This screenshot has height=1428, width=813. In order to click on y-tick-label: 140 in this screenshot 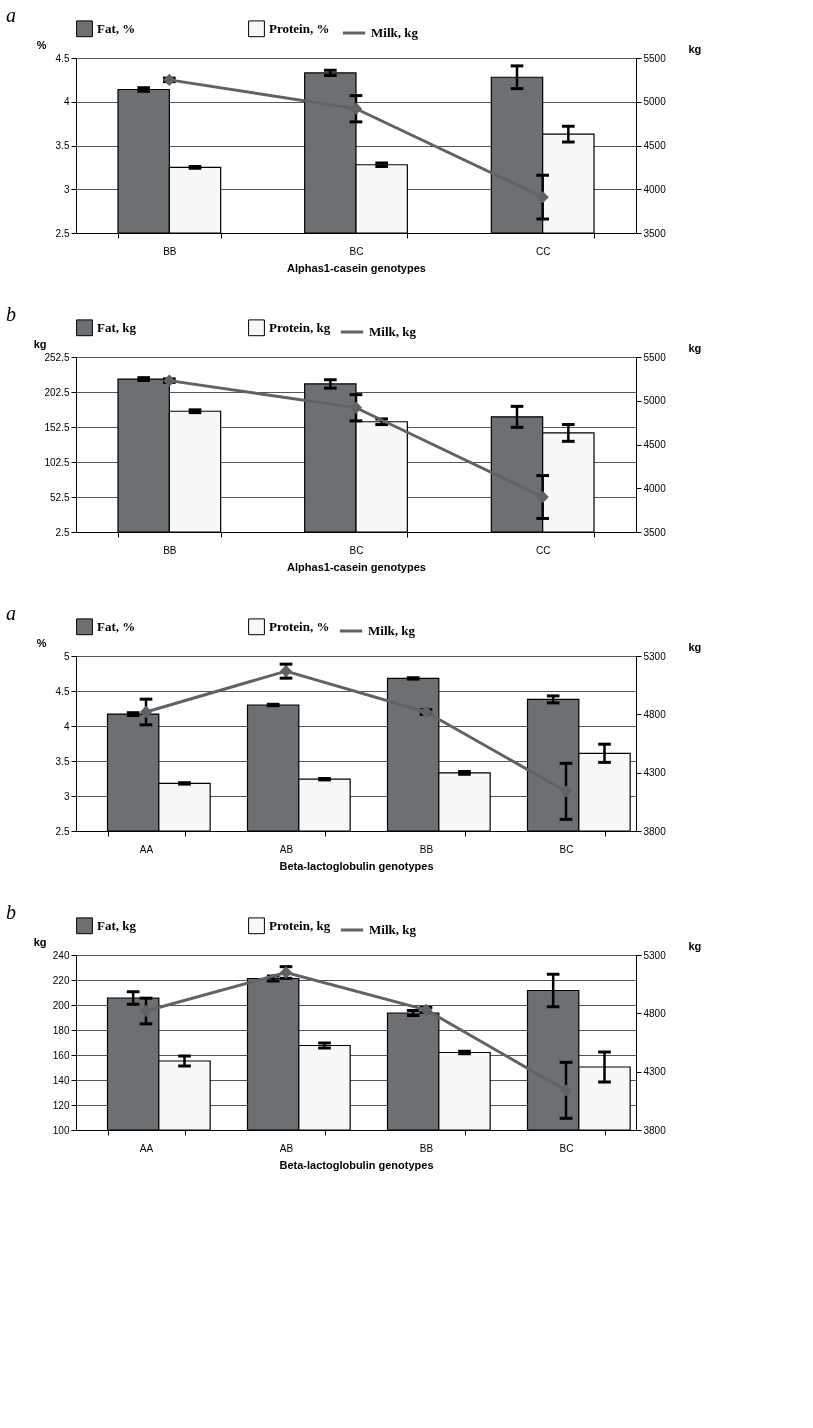, I will do `click(61, 1080)`.